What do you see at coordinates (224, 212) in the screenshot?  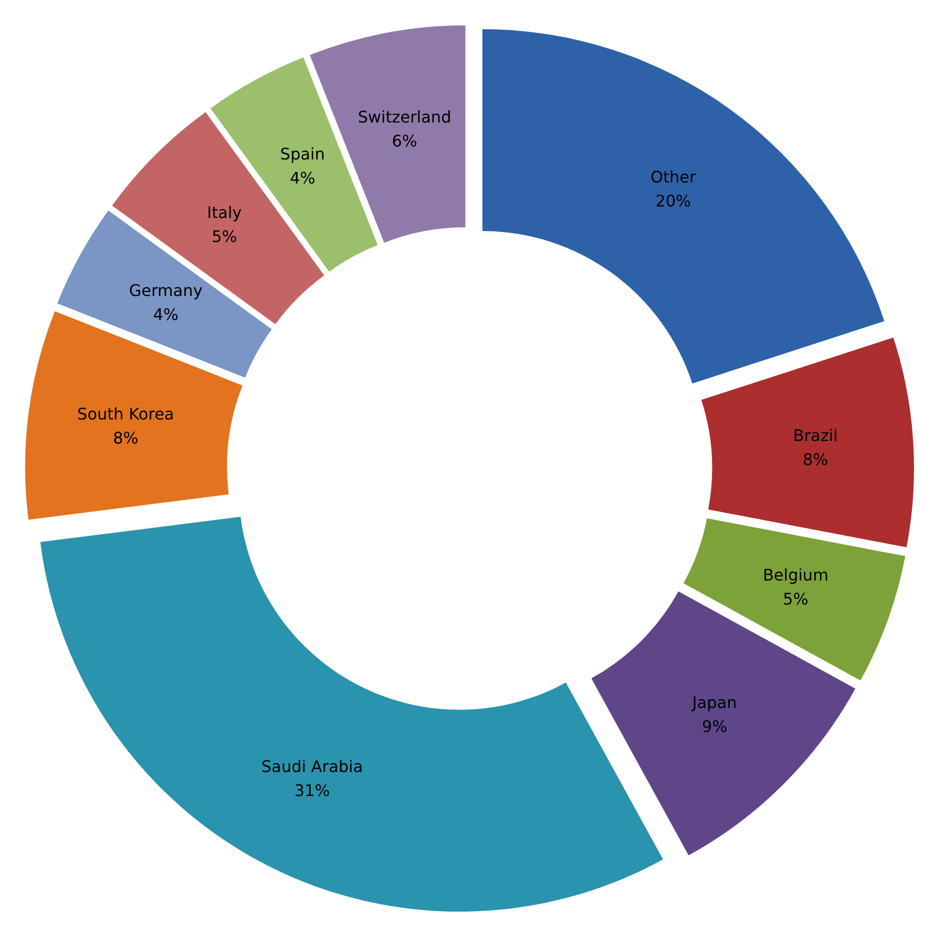 I see `slice-label: Italy` at bounding box center [224, 212].